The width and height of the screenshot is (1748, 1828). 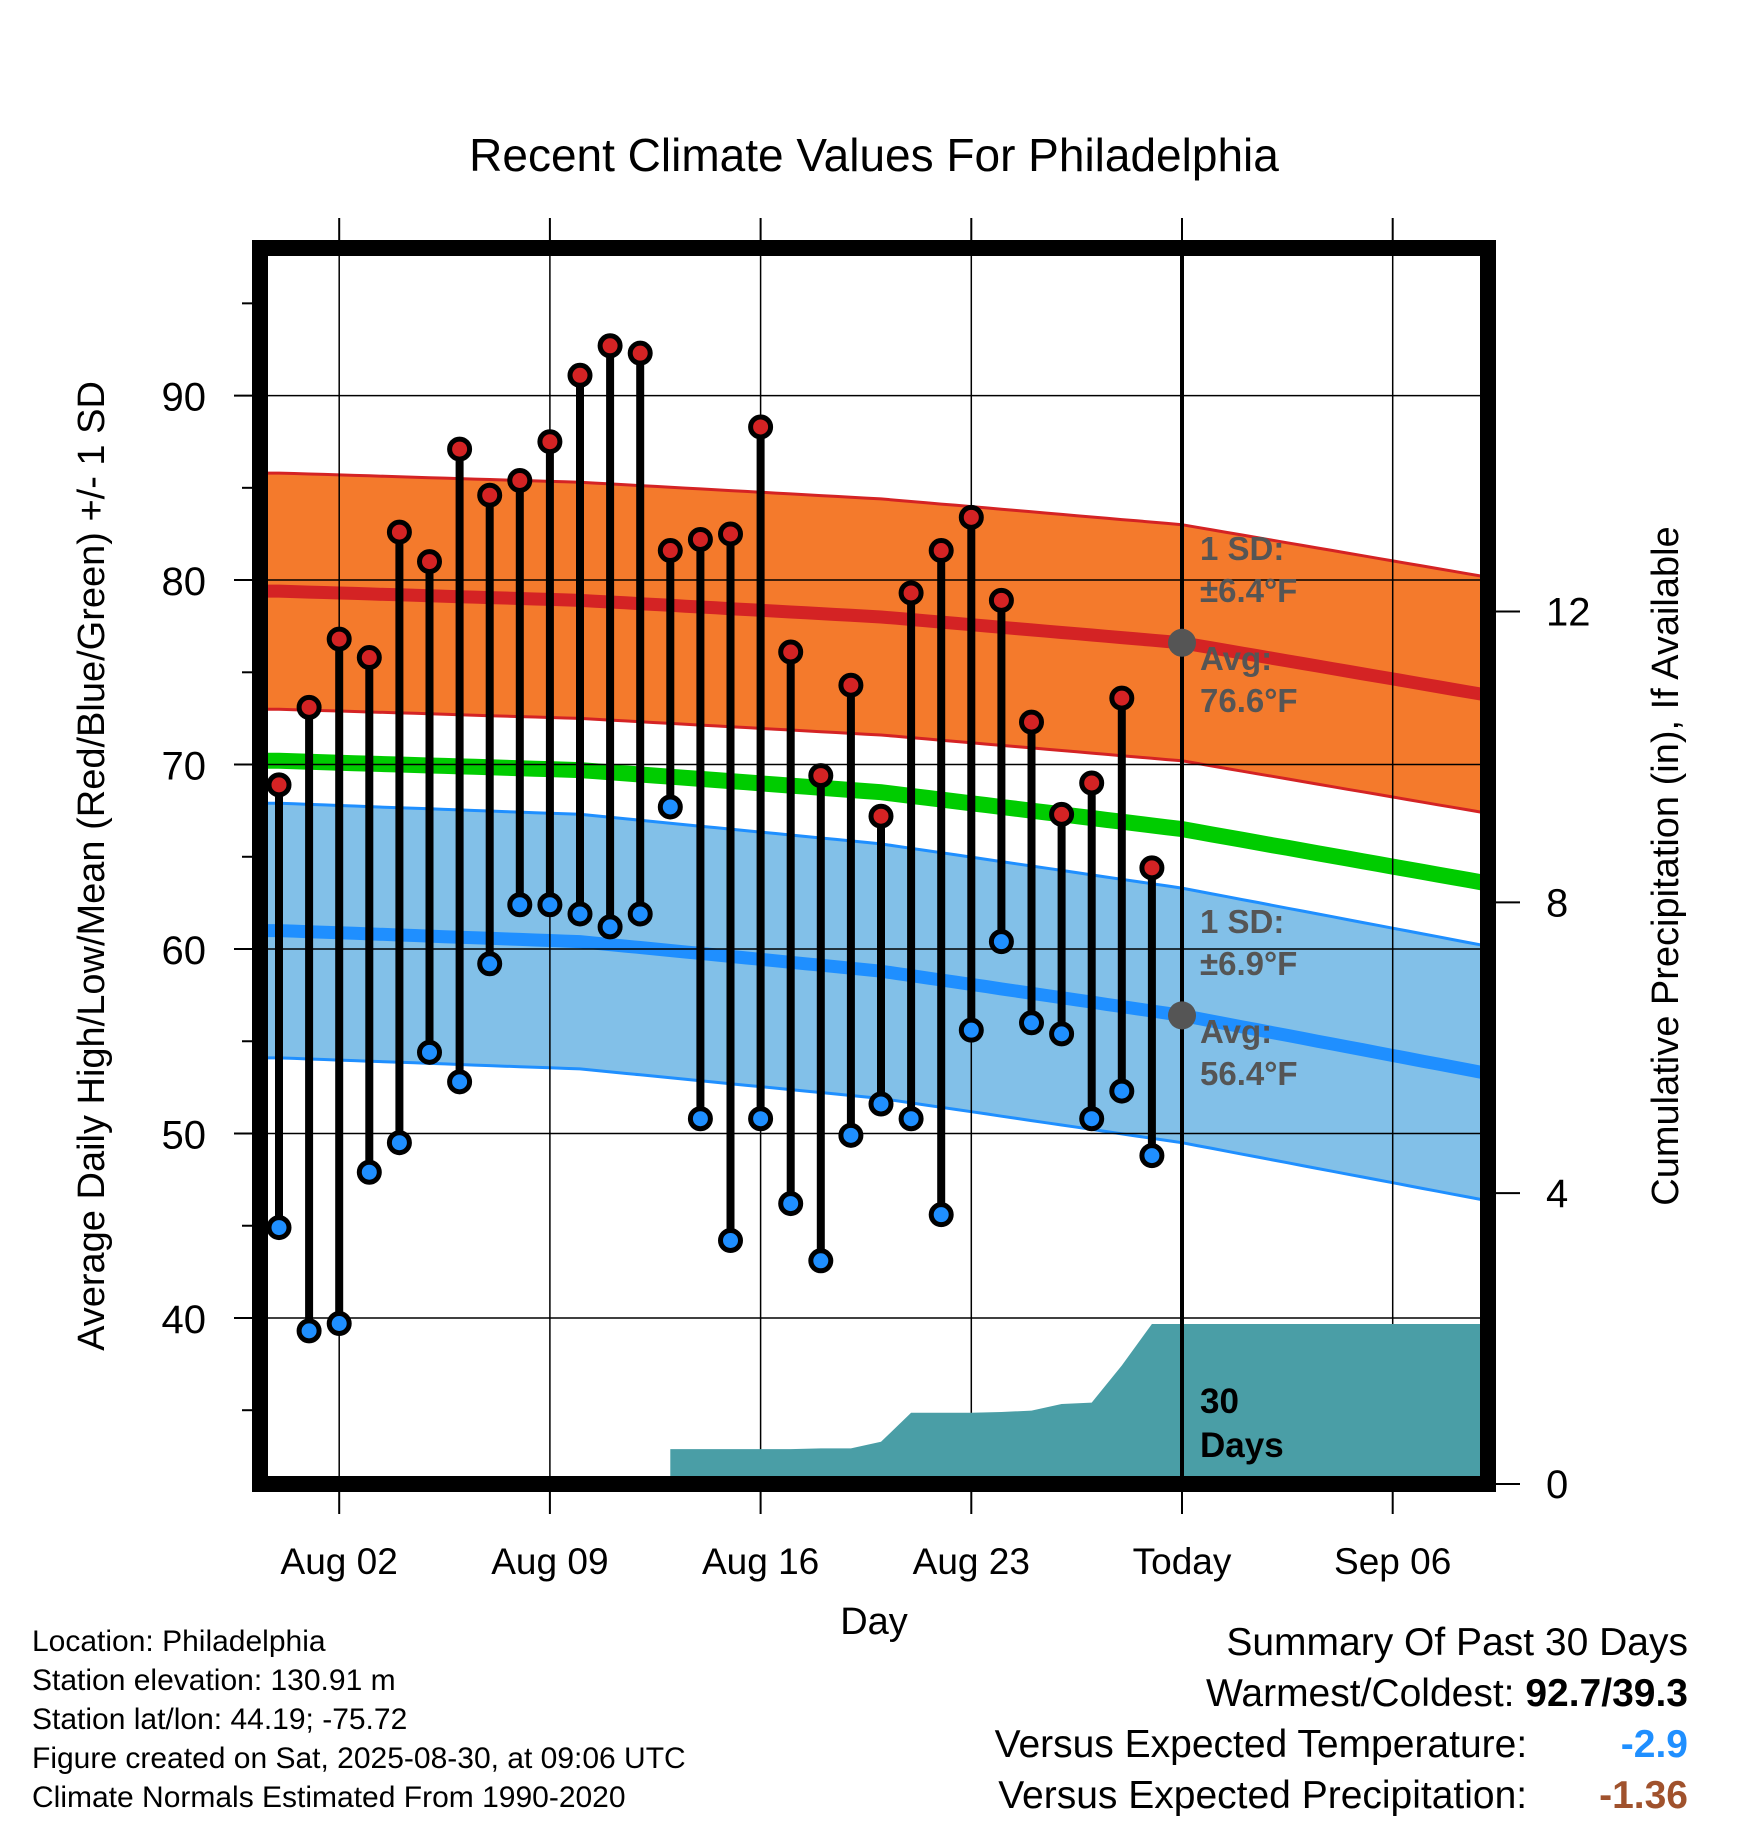 I want to click on x-tick-label: Aug 16, so click(x=760, y=1561).